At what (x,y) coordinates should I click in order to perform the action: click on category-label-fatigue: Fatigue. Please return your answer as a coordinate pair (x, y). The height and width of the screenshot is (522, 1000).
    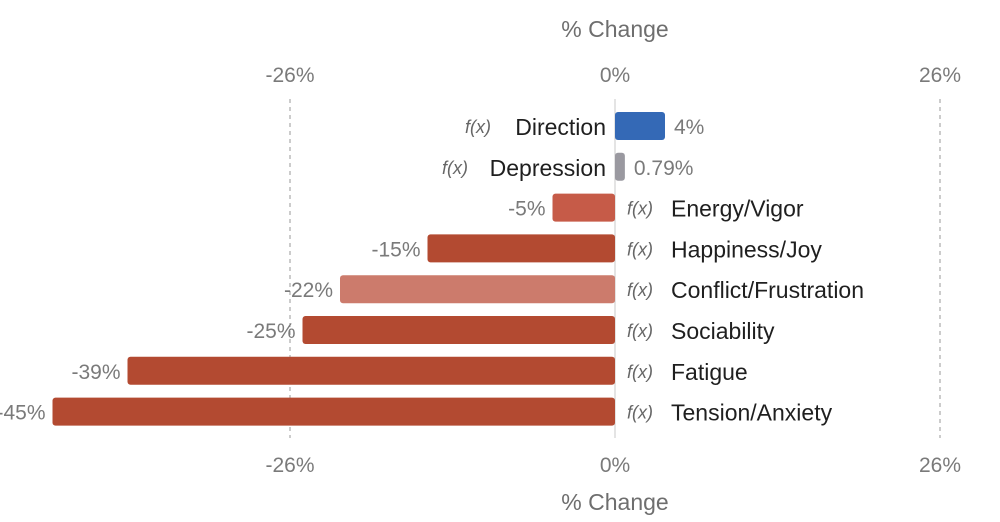
    Looking at the image, I should click on (709, 372).